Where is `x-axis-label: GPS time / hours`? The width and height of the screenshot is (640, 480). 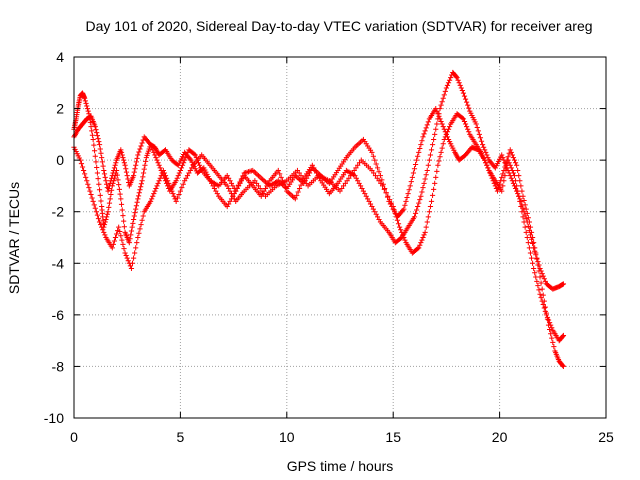
x-axis-label: GPS time / hours is located at coordinates (340, 466).